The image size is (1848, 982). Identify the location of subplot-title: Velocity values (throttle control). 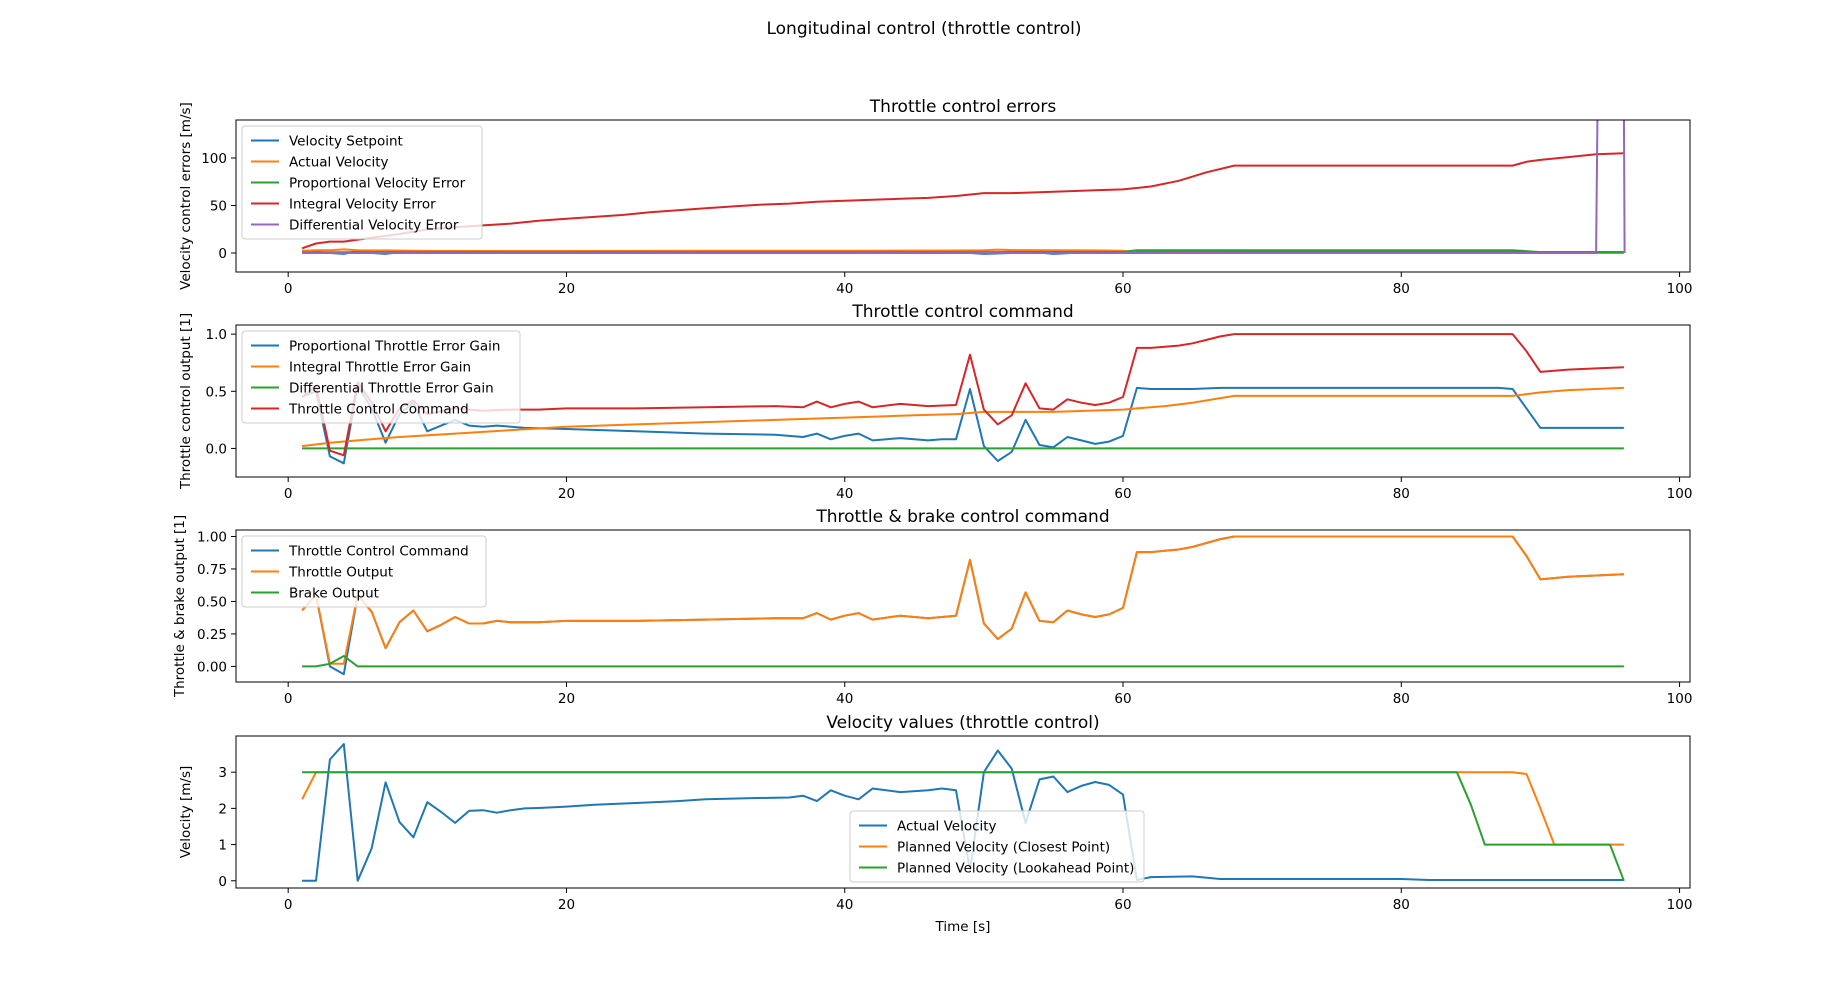
(962, 723).